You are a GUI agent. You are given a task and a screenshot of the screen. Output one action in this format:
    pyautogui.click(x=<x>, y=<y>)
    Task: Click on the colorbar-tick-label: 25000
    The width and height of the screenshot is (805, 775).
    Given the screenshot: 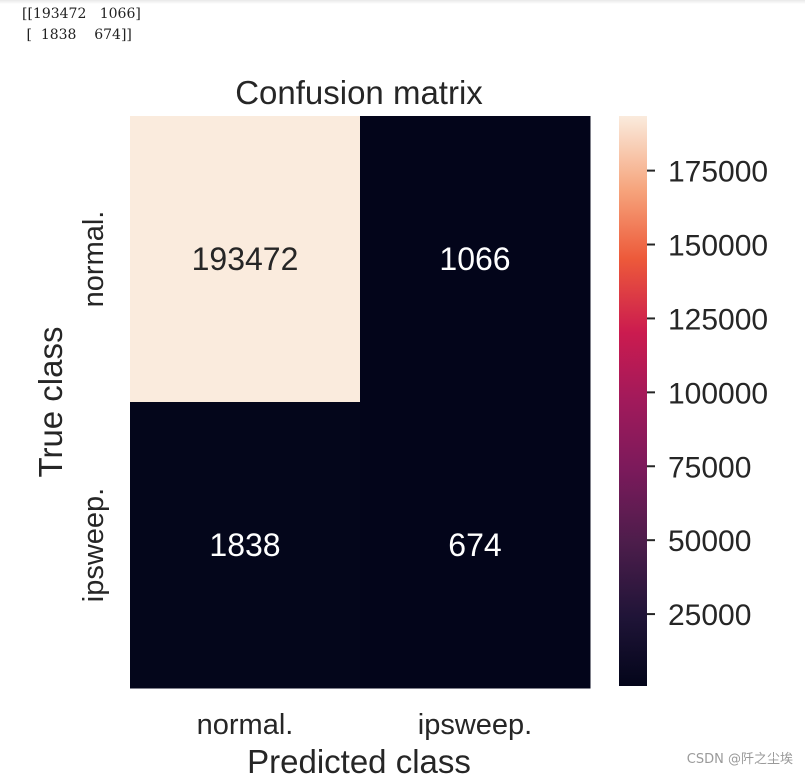 What is the action you would take?
    pyautogui.click(x=709, y=615)
    